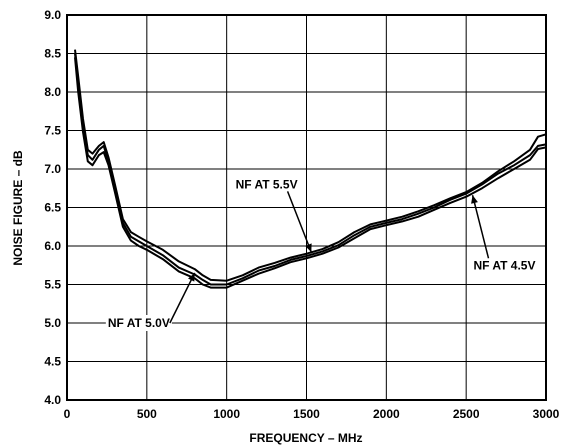 This screenshot has height=447, width=564. I want to click on x-tick-label: 2000, so click(386, 414).